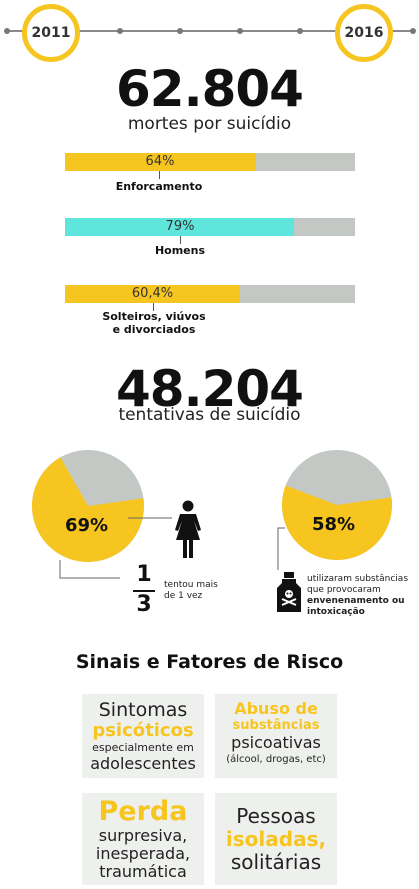 The width and height of the screenshot is (419, 889). I want to click on bar-label-line: Solteiros, viúvos, so click(154, 316).